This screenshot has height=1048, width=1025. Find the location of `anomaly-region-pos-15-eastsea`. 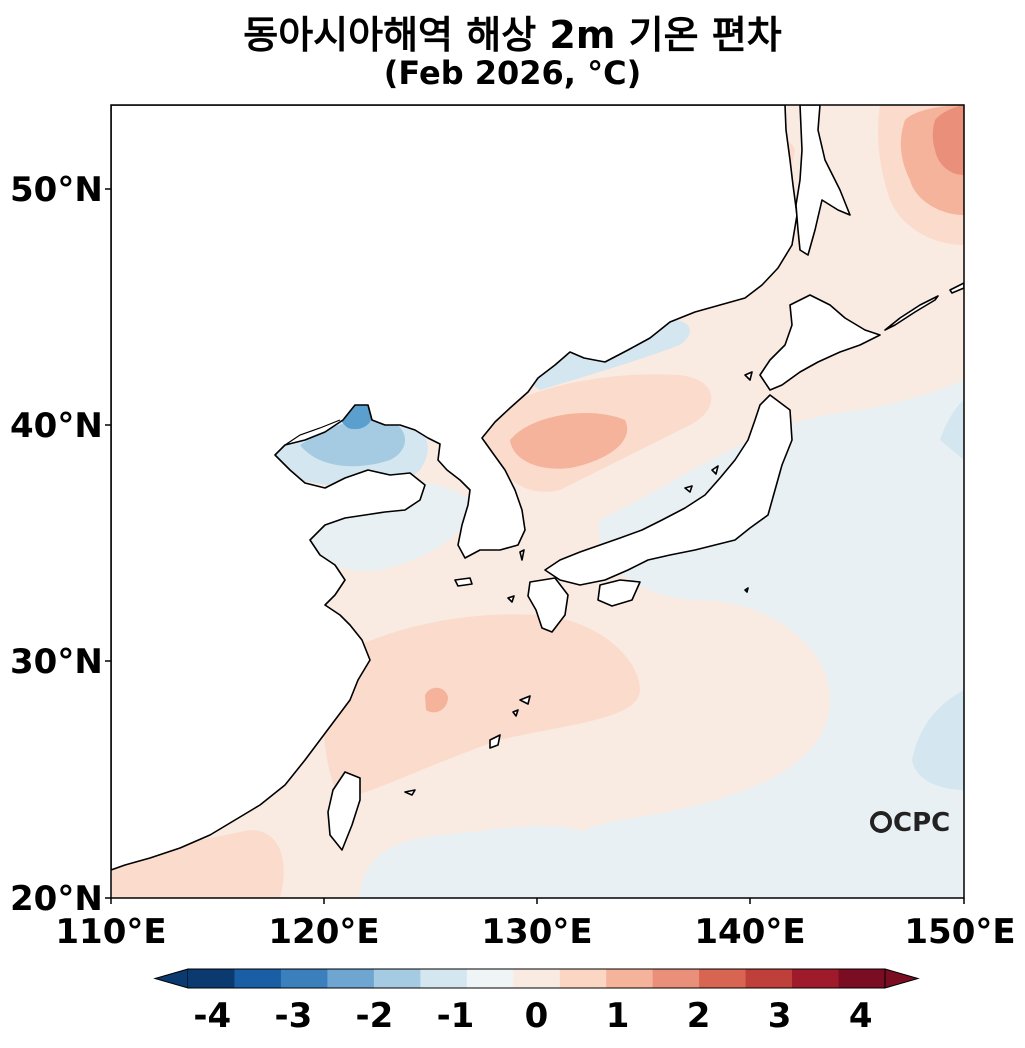

anomaly-region-pos-15-eastsea is located at coordinates (569, 440).